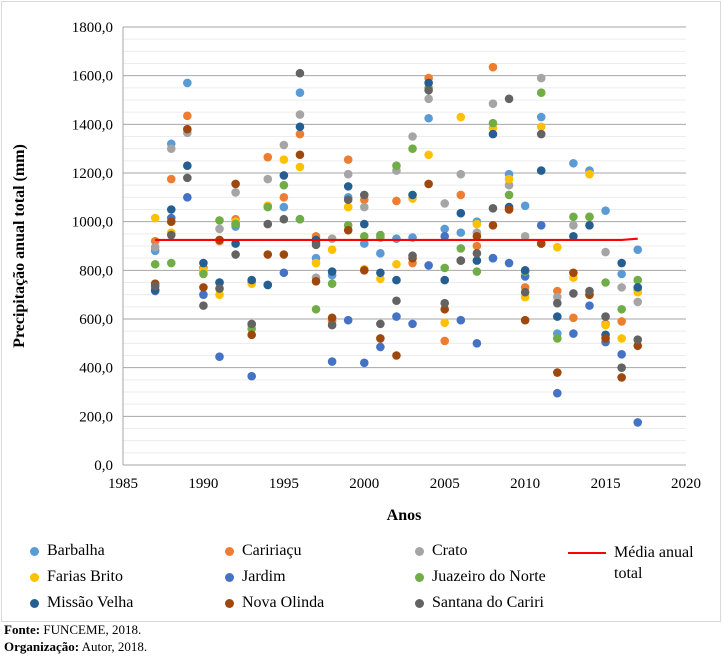  I want to click on legend-label: Missão Velha, so click(90, 602).